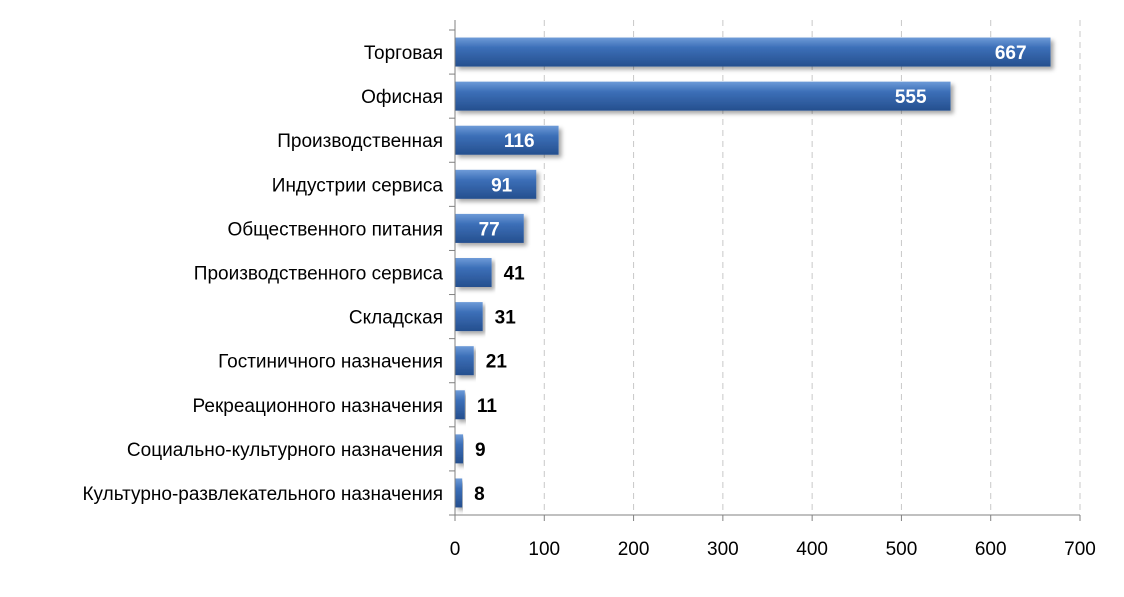 The height and width of the screenshot is (597, 1124). I want to click on value-label: 77, so click(489, 229).